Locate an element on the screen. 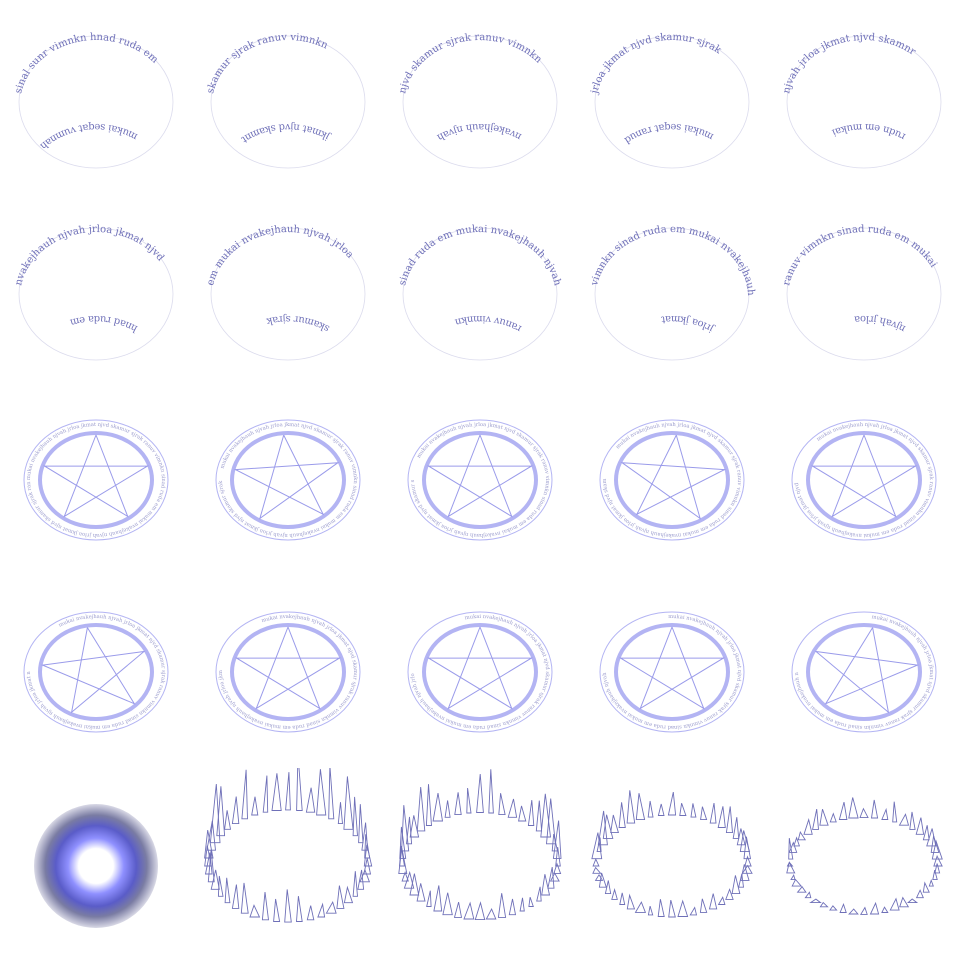  ring-bottom-text: rudn em mukai is located at coordinates (868, 131).